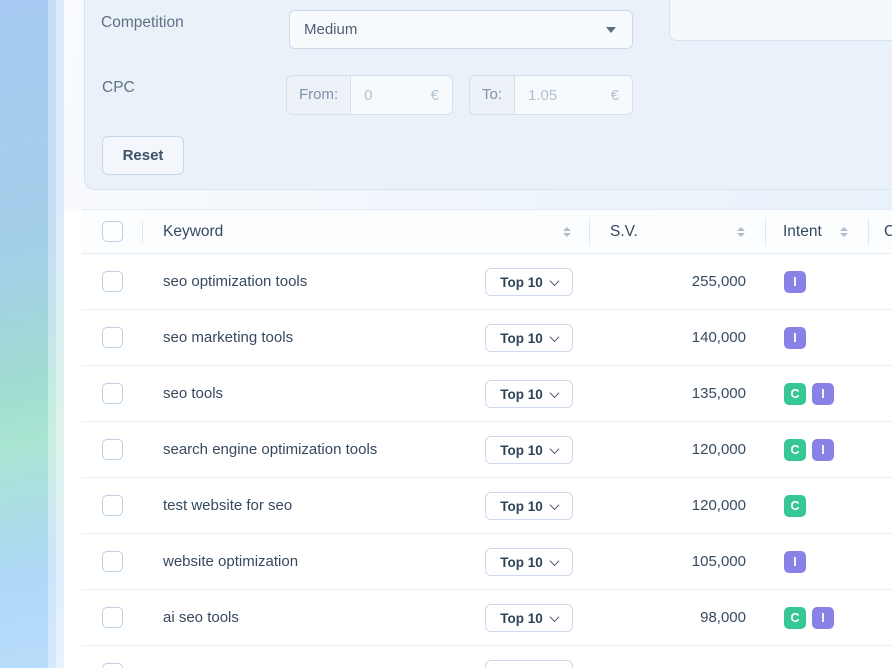 The height and width of the screenshot is (668, 892). I want to click on cpc-to-group: To: 1.05 €, so click(551, 95).